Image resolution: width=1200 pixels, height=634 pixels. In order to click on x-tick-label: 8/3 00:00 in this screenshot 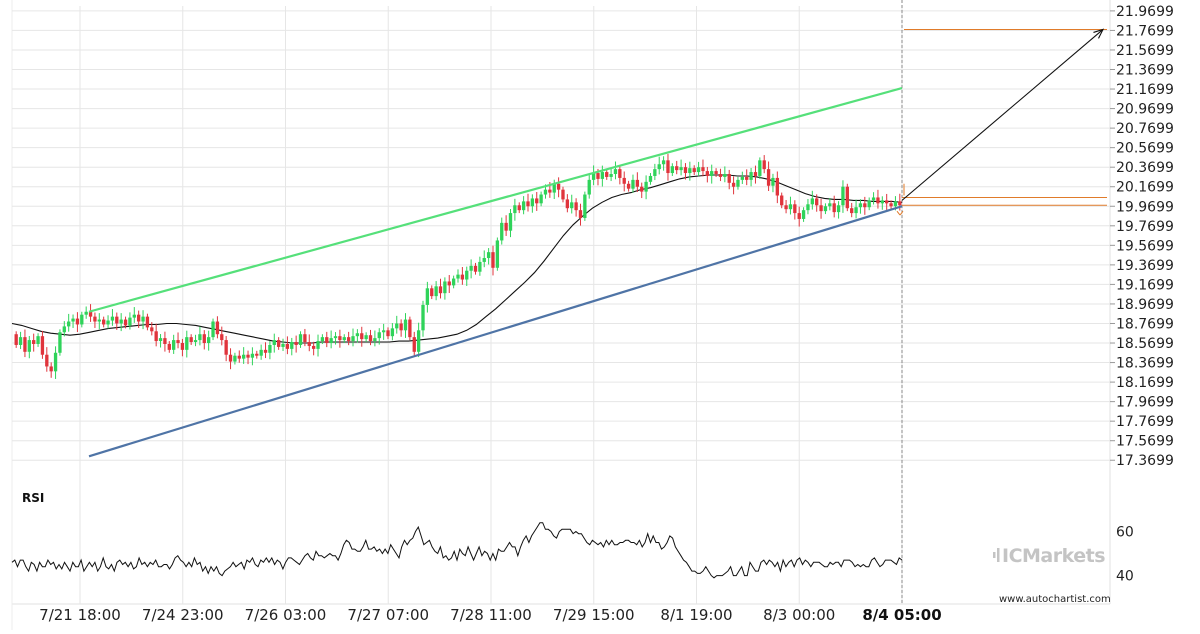, I will do `click(799, 615)`.